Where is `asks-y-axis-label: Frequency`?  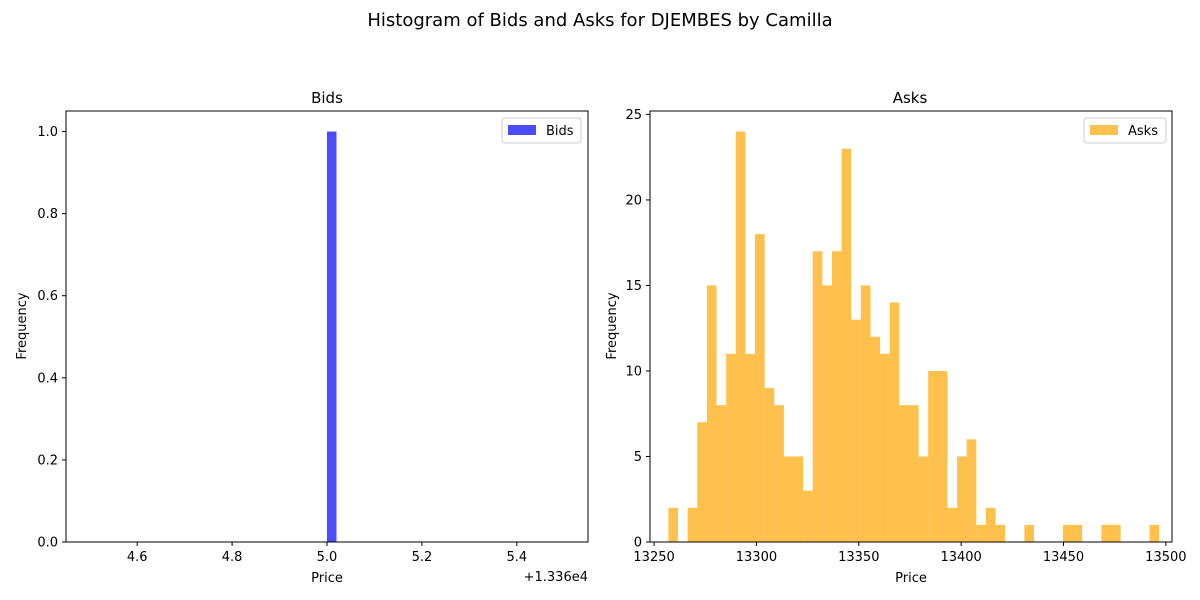 asks-y-axis-label: Frequency is located at coordinates (612, 325).